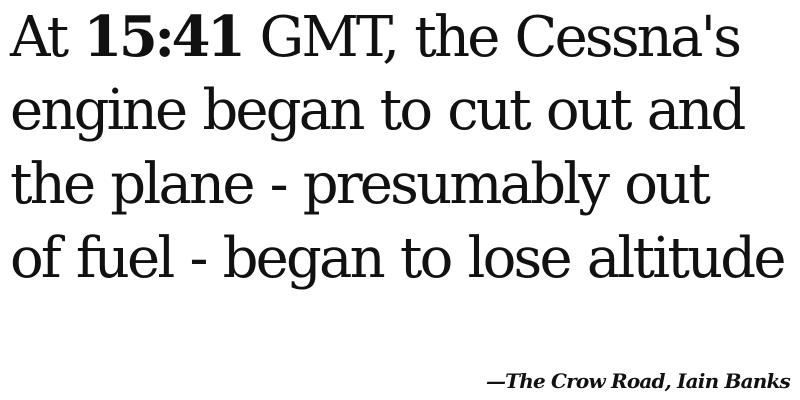  What do you see at coordinates (39, 37) in the screenshot?
I see `quote-prefix: At` at bounding box center [39, 37].